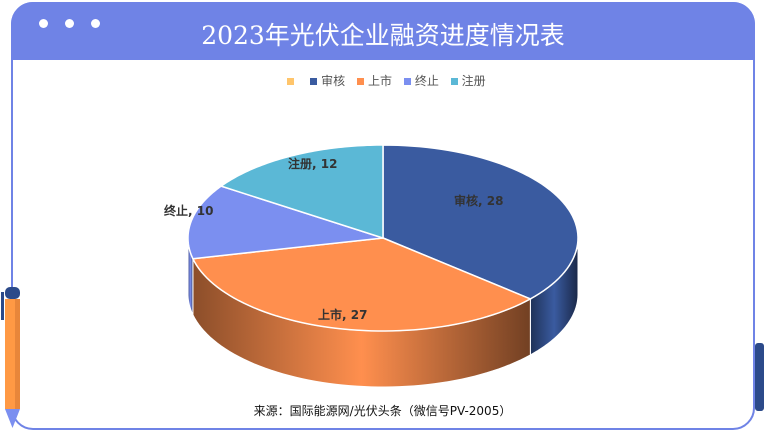 The width and height of the screenshot is (765, 433). I want to click on legend: 审核 上市 终止 注册, so click(382, 80).